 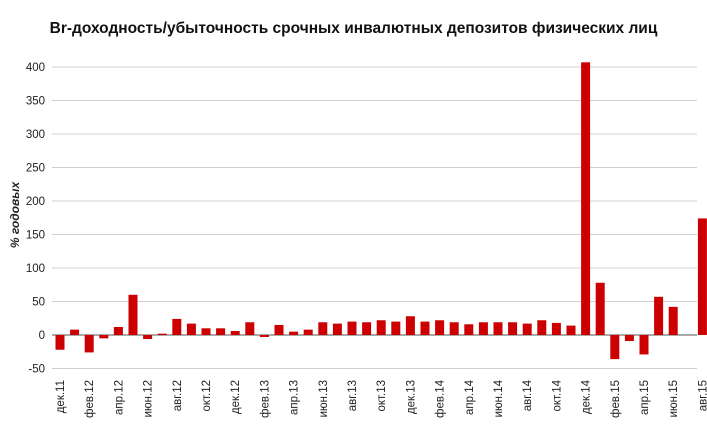 What do you see at coordinates (35, 202) in the screenshot?
I see `y-tick-label: 200` at bounding box center [35, 202].